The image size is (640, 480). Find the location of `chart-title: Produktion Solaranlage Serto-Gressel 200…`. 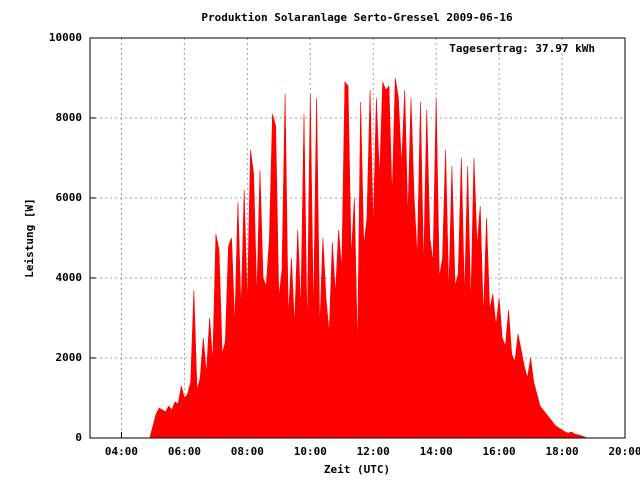

chart-title: Produktion Solaranlage Serto-Gressel 200… is located at coordinates (357, 17).